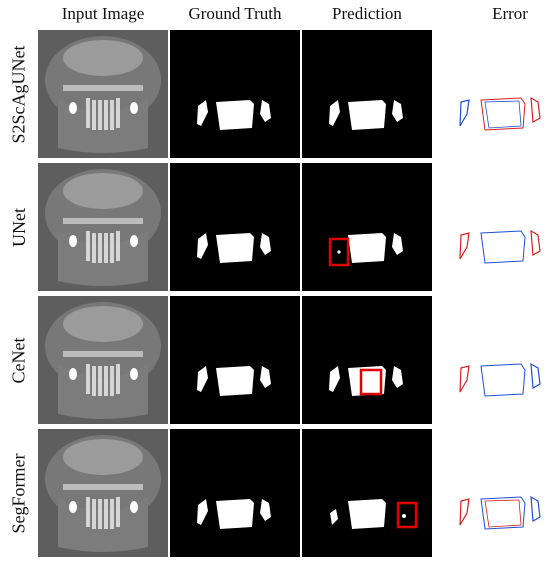 This screenshot has width=550, height=563. What do you see at coordinates (339, 252) in the screenshot?
I see `highlight-box-left-tooth` at bounding box center [339, 252].